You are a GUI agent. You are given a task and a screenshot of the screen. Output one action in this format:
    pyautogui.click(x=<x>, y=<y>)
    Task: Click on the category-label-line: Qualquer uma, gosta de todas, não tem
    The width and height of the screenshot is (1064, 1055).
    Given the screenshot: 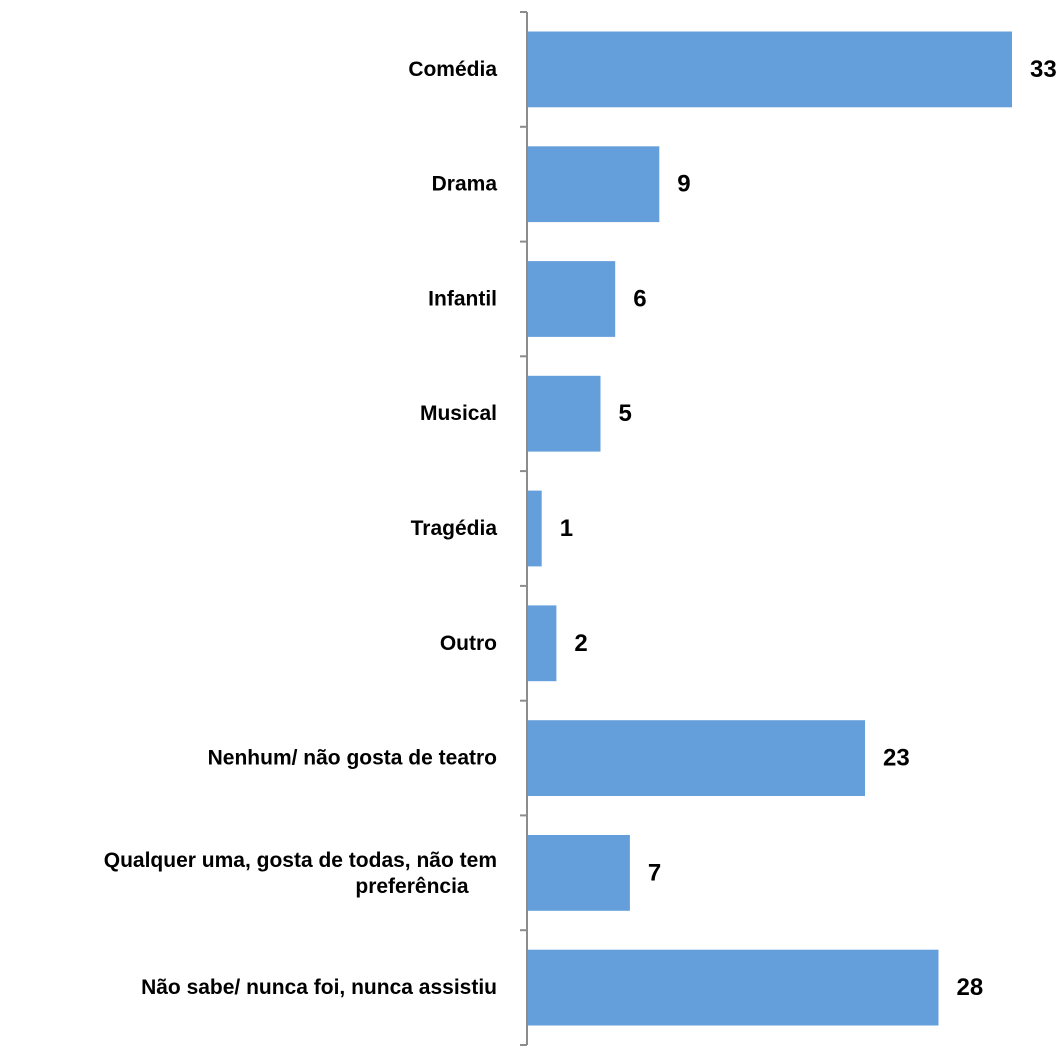 What is the action you would take?
    pyautogui.click(x=300, y=859)
    